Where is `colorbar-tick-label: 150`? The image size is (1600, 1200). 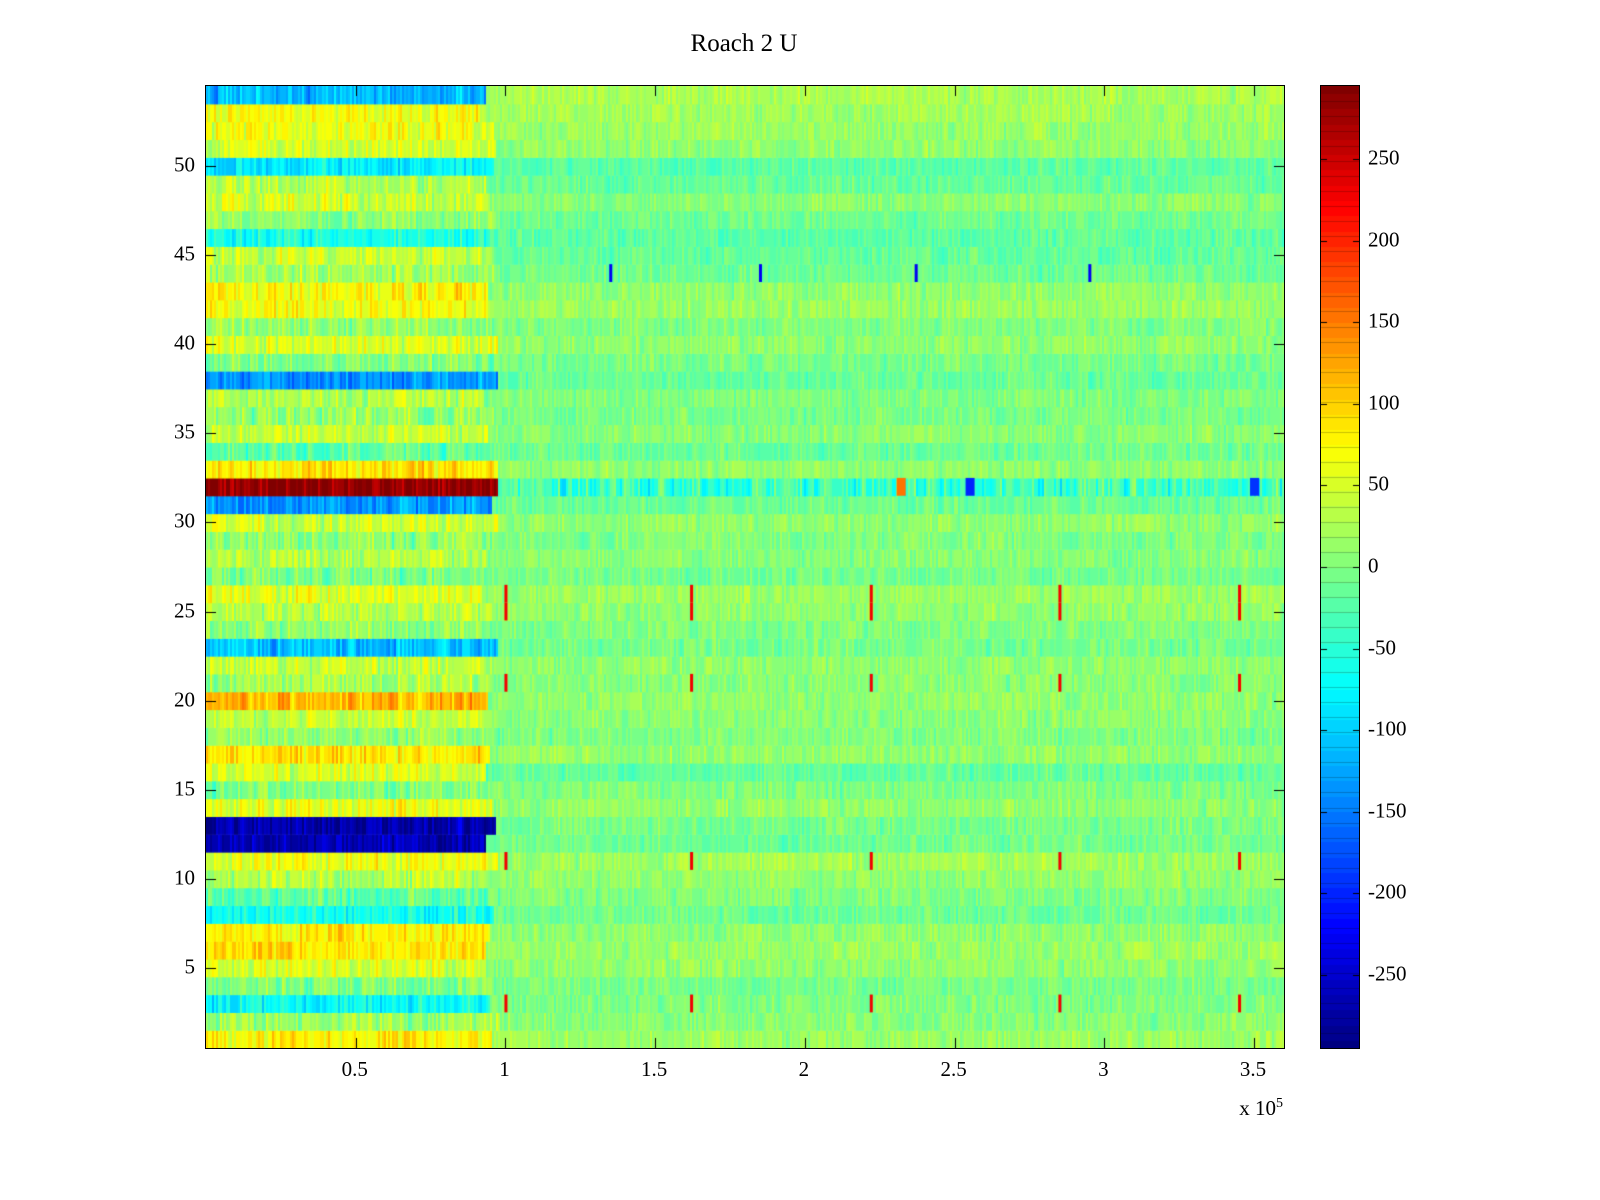 colorbar-tick-label: 150 is located at coordinates (1384, 320).